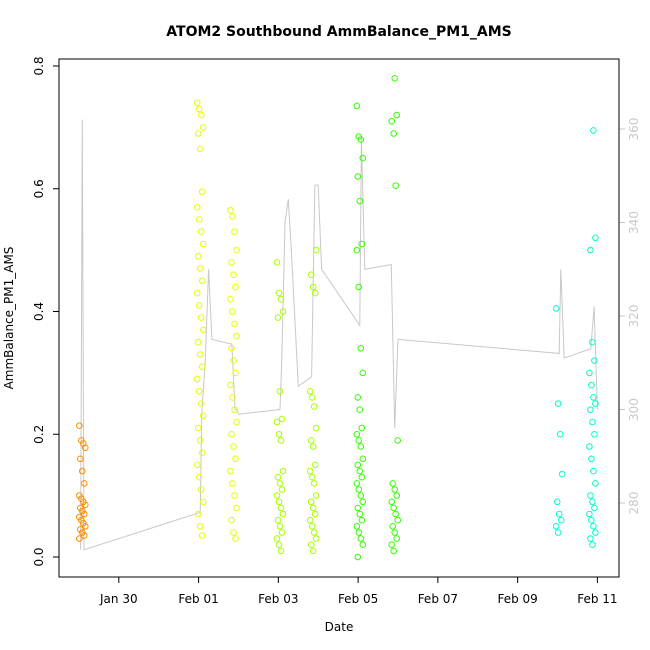  What do you see at coordinates (39, 188) in the screenshot?
I see `y-tick-label: 0.6` at bounding box center [39, 188].